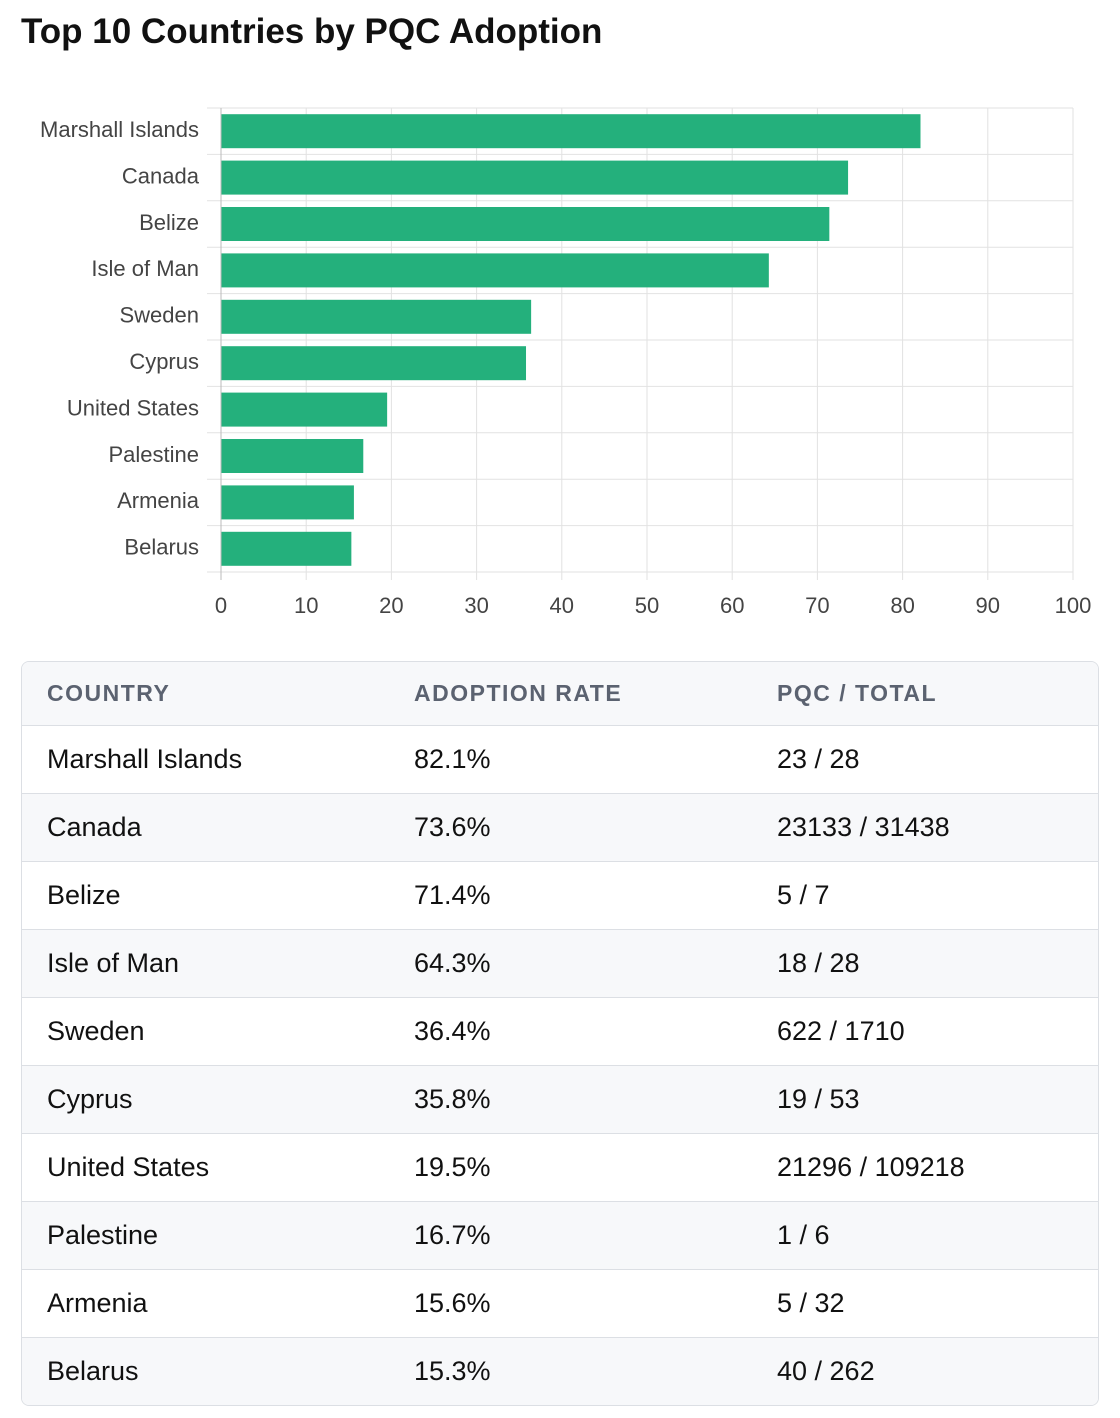 The height and width of the screenshot is (1418, 1120). I want to click on table-row: Palestine 16.7% 1 / 6, so click(560, 1235).